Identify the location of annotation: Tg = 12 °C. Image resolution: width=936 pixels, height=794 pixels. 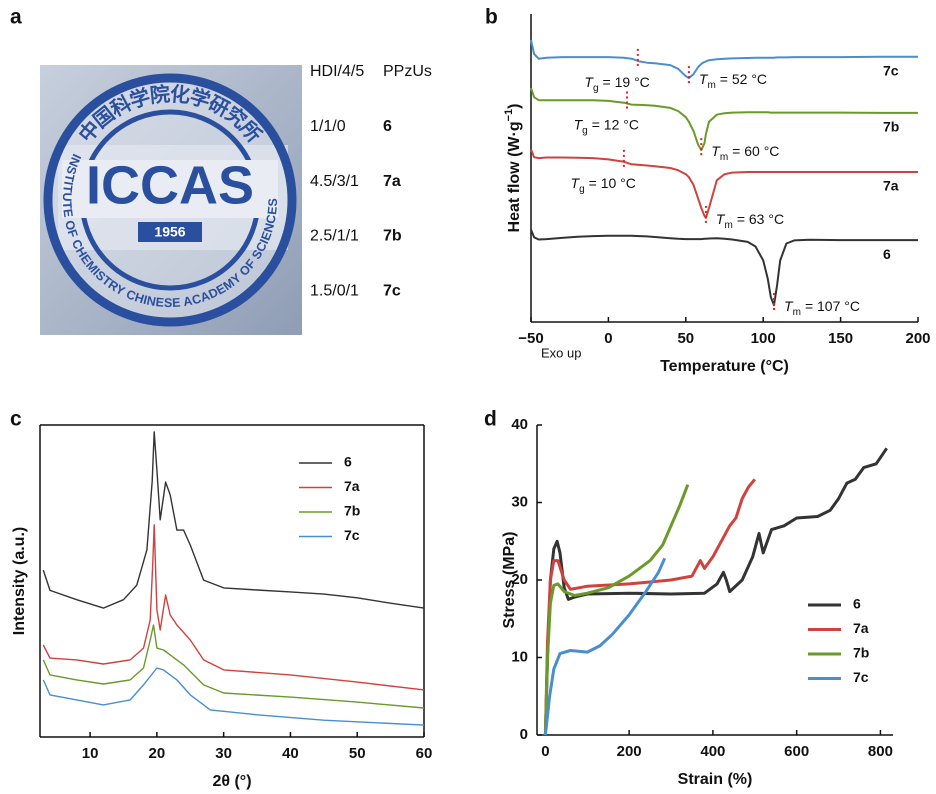
(606, 126).